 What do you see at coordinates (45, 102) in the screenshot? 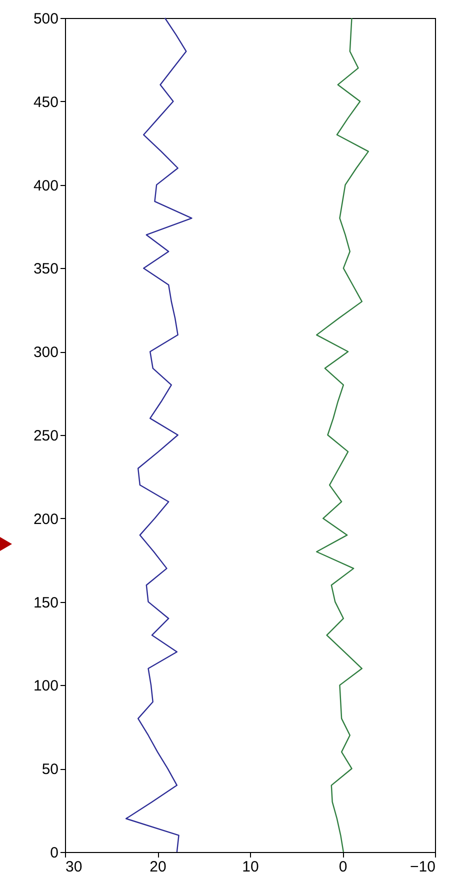
I see `y-tick-label: 450` at bounding box center [45, 102].